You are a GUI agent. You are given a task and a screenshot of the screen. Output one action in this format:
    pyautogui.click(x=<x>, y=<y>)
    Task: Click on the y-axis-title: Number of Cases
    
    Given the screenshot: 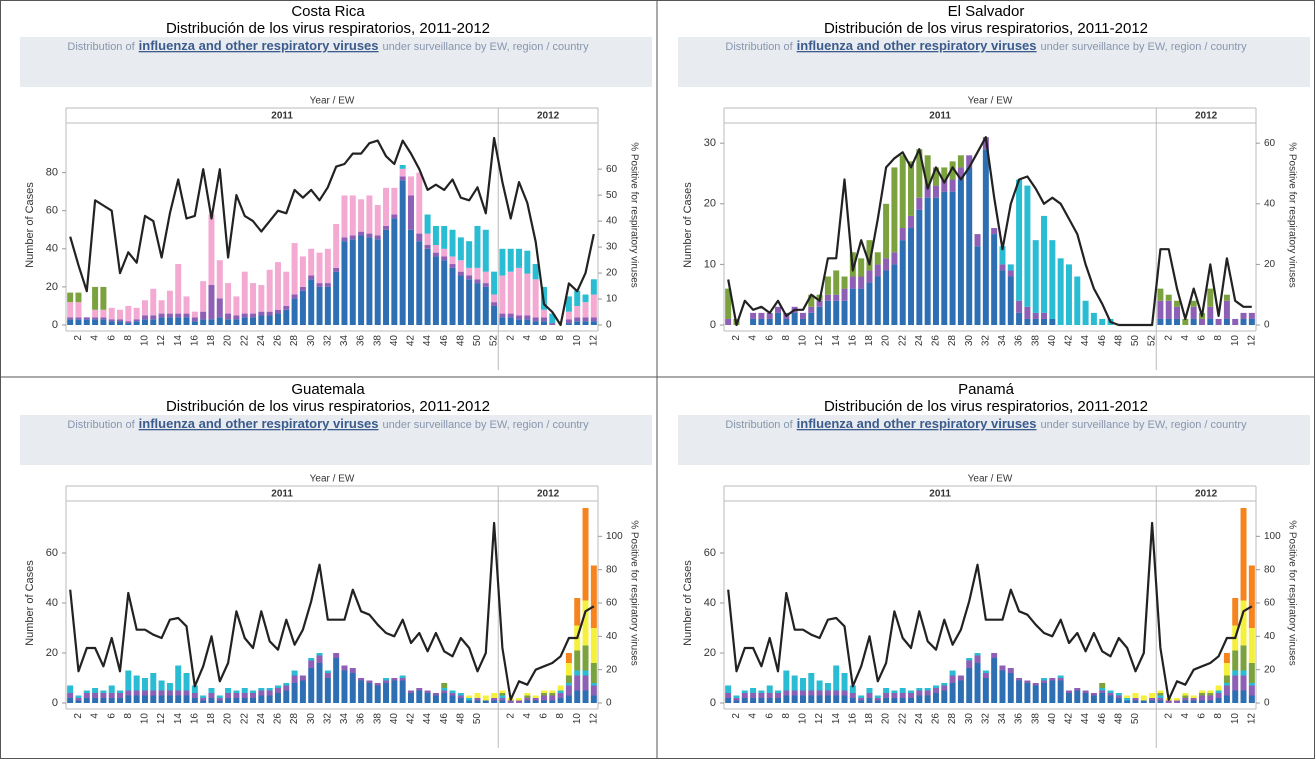 What is the action you would take?
    pyautogui.click(x=30, y=603)
    